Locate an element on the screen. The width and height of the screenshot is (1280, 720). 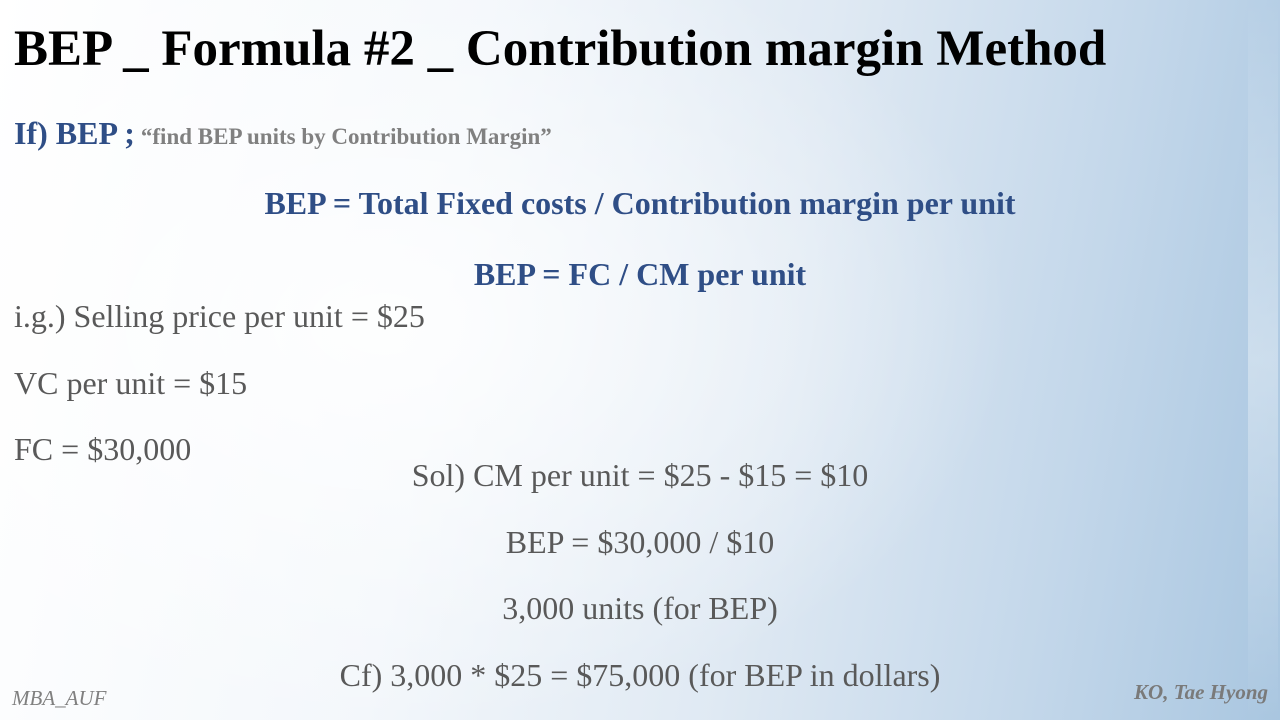
solution-cm-per-unit: Sol) CM per unit = $25 - $15 = $10 is located at coordinates (640, 475).